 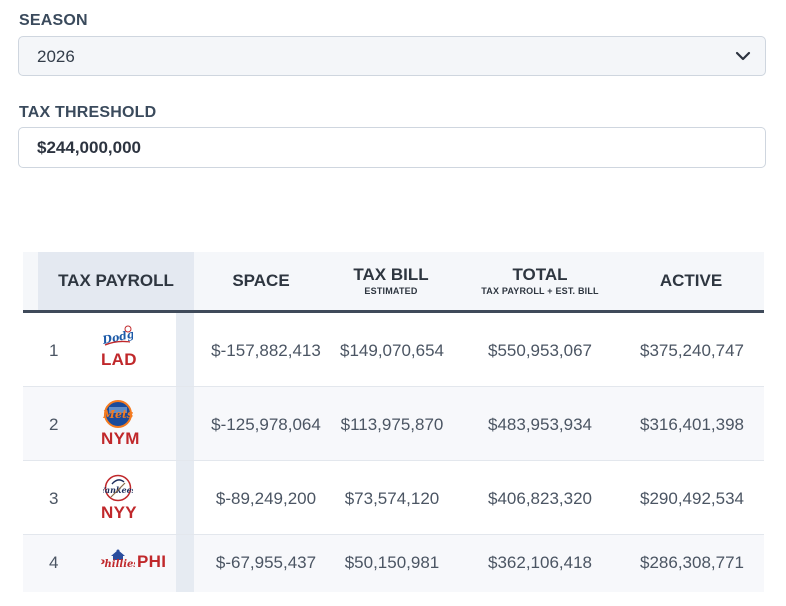 What do you see at coordinates (88, 112) in the screenshot?
I see `tax-threshold-label: TAX THRESHOLD` at bounding box center [88, 112].